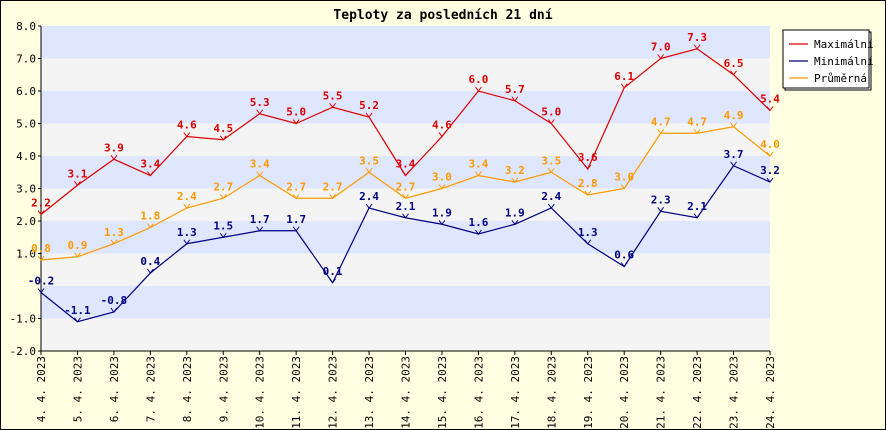  What do you see at coordinates (588, 392) in the screenshot?
I see `x-tick-label: 19. 4. 2023` at bounding box center [588, 392].